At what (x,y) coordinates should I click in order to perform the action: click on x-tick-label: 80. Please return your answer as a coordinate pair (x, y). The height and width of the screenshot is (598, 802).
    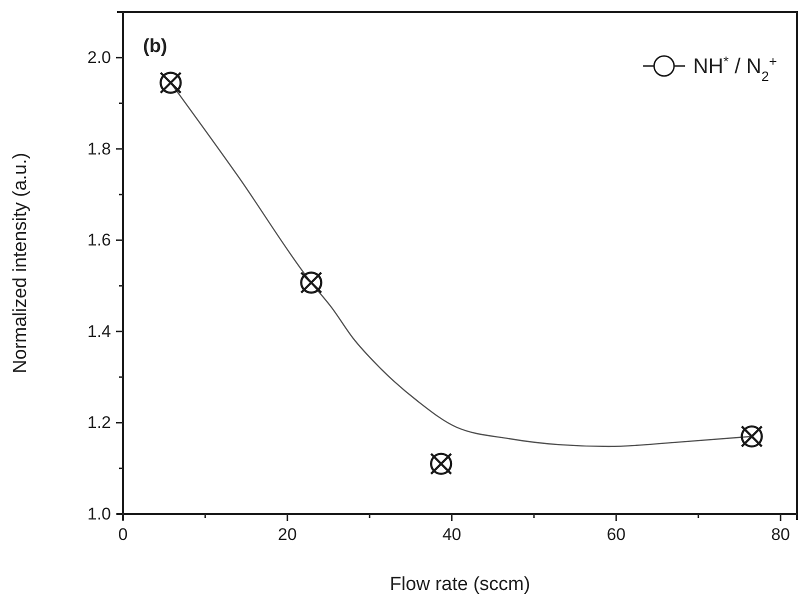
    Looking at the image, I should click on (780, 534).